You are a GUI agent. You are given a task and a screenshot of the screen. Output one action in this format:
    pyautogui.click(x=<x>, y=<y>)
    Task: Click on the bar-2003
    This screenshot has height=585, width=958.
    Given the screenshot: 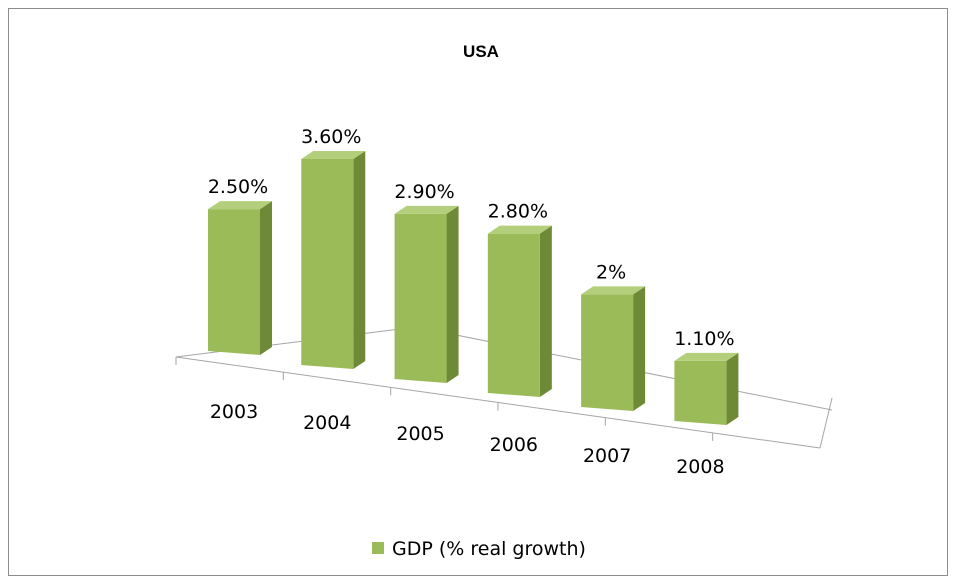 What is the action you would take?
    pyautogui.click(x=240, y=278)
    